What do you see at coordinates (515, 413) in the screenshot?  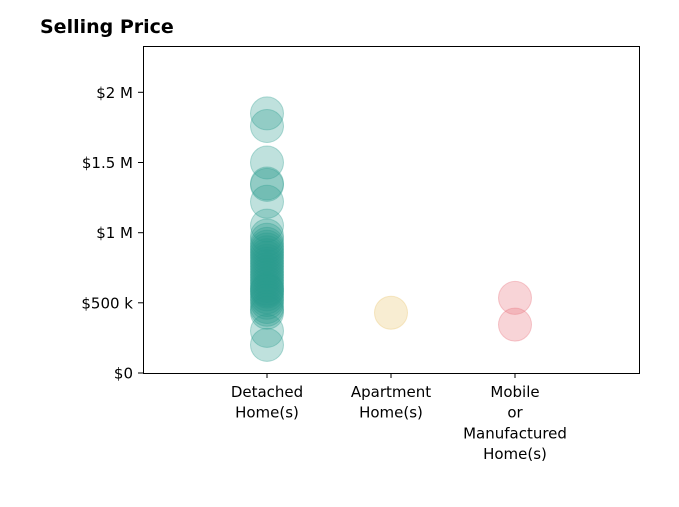 I see `x-tick-label-line: or` at bounding box center [515, 413].